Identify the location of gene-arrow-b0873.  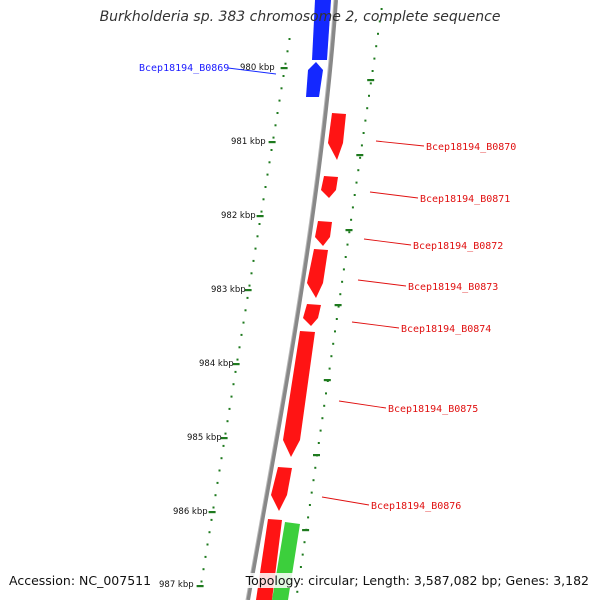
(317, 273).